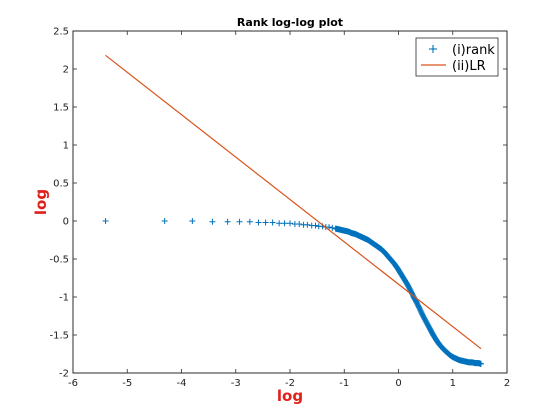 This screenshot has width=560, height=420. I want to click on y-tick-label: 1.5, so click(61, 108).